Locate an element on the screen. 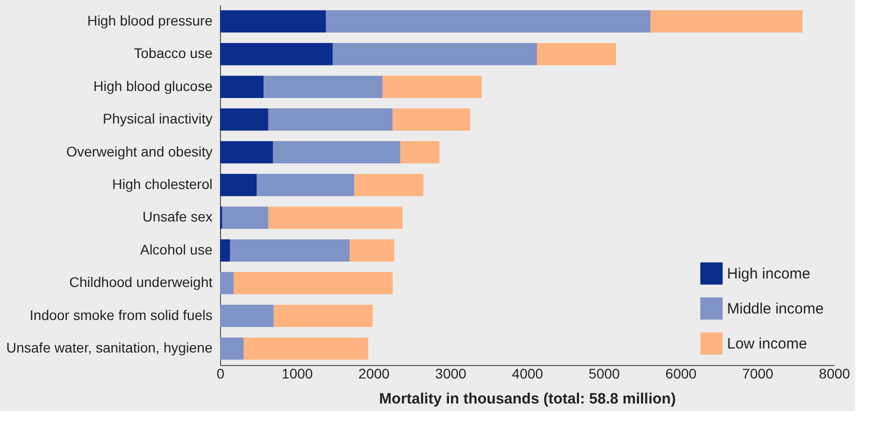 The height and width of the screenshot is (440, 884). legend-label: Middle income is located at coordinates (775, 309).